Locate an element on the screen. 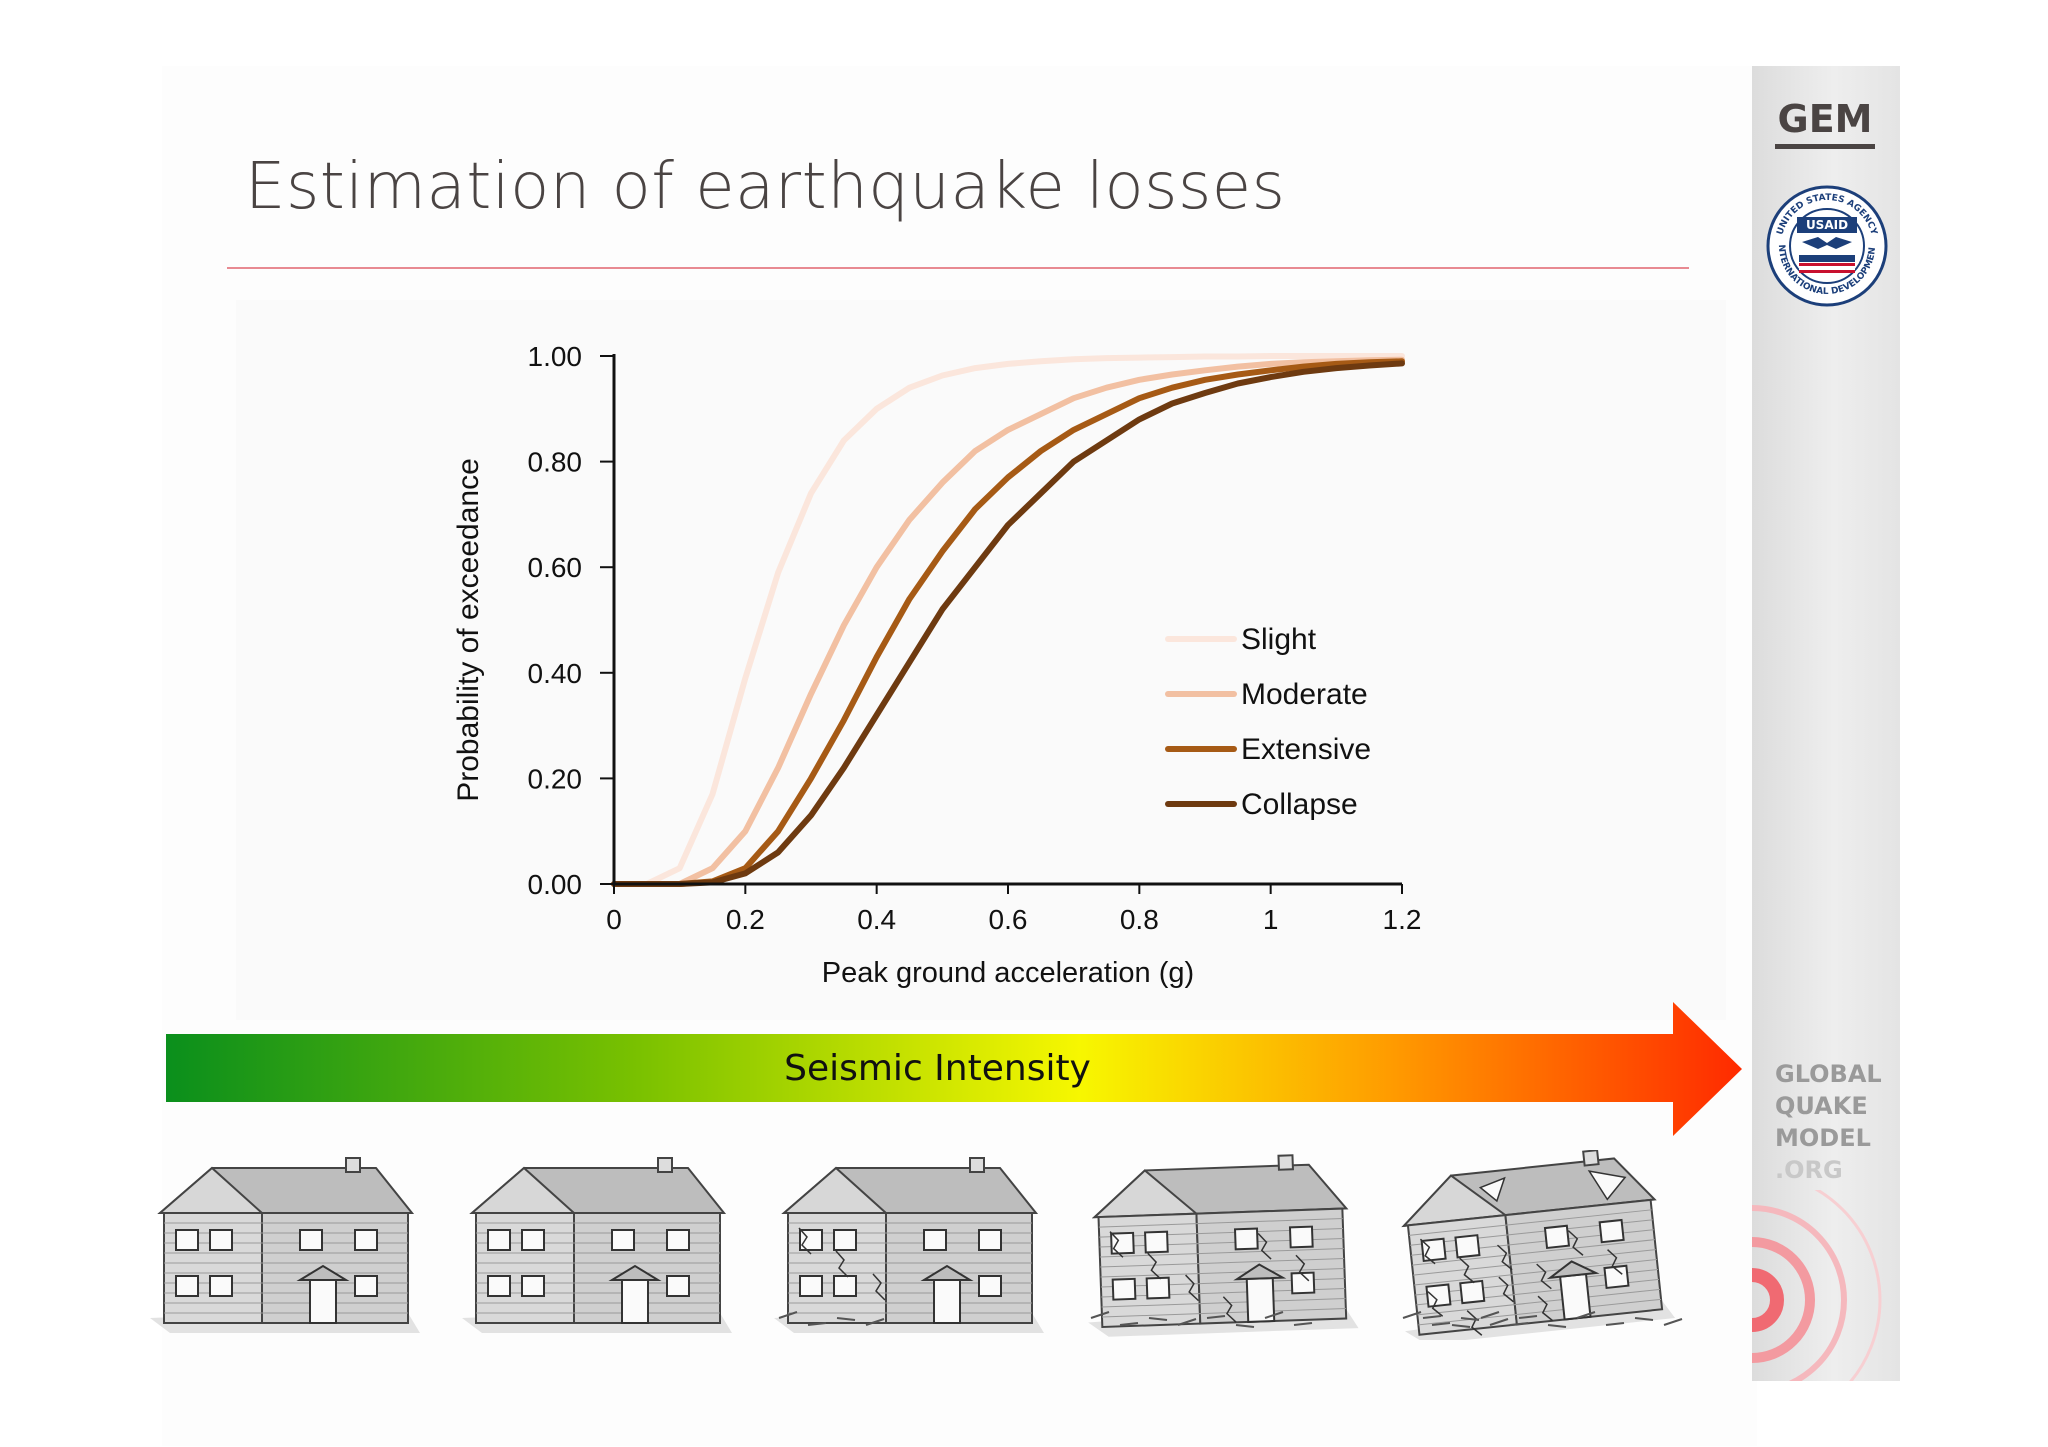 Image resolution: width=2048 pixels, height=1447 pixels. gqm-line-4: .ORG is located at coordinates (1809, 1170).